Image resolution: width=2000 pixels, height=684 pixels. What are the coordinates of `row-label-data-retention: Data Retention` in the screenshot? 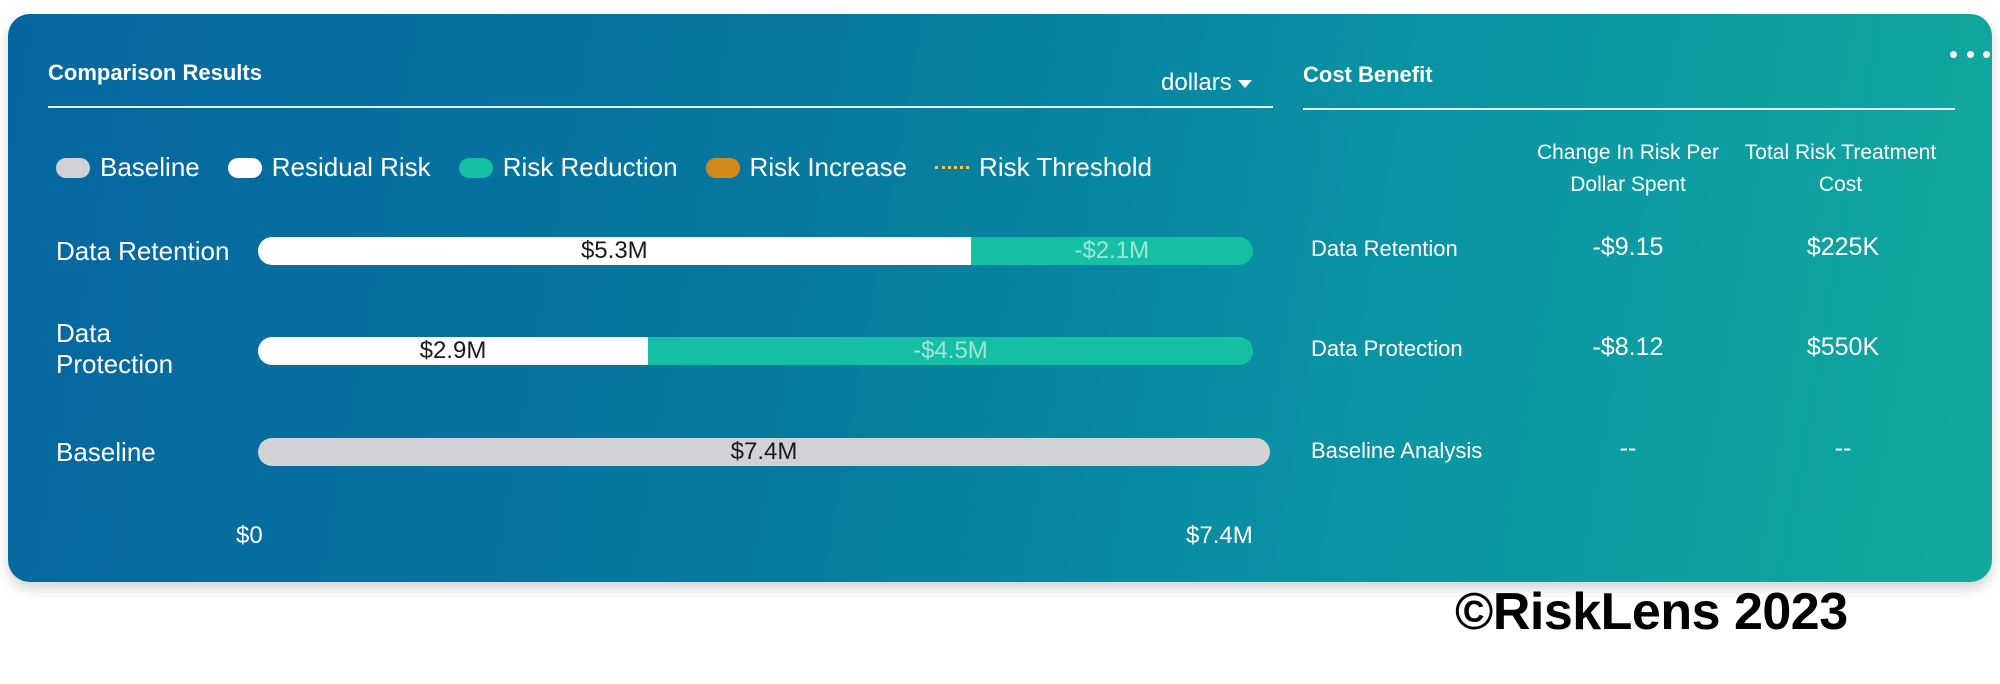 It's located at (142, 251).